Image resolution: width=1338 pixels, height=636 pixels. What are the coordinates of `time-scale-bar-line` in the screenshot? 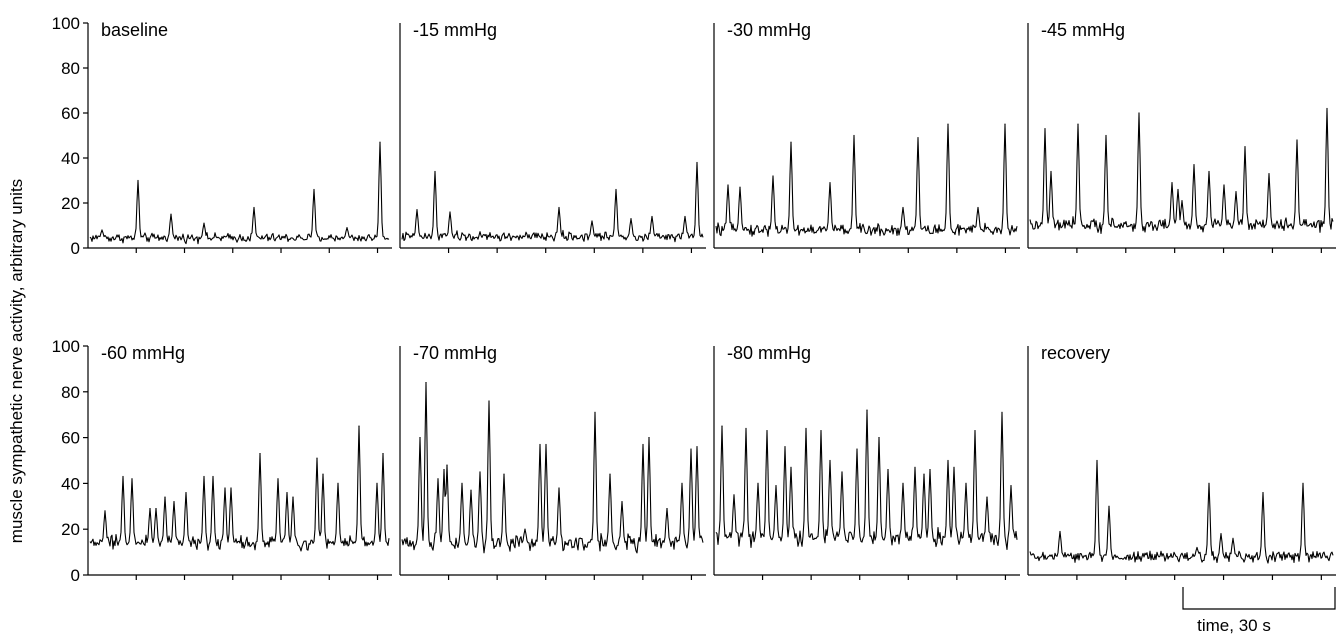 It's located at (1259, 598).